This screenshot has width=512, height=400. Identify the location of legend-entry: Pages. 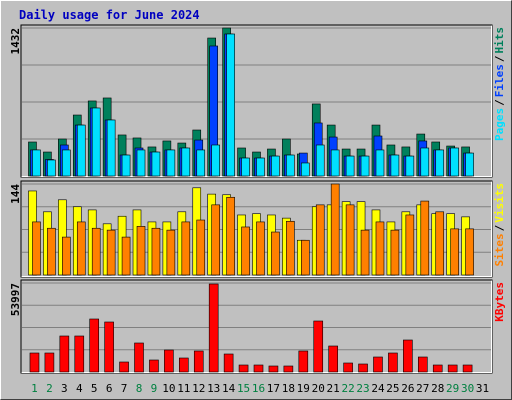
(499, 124).